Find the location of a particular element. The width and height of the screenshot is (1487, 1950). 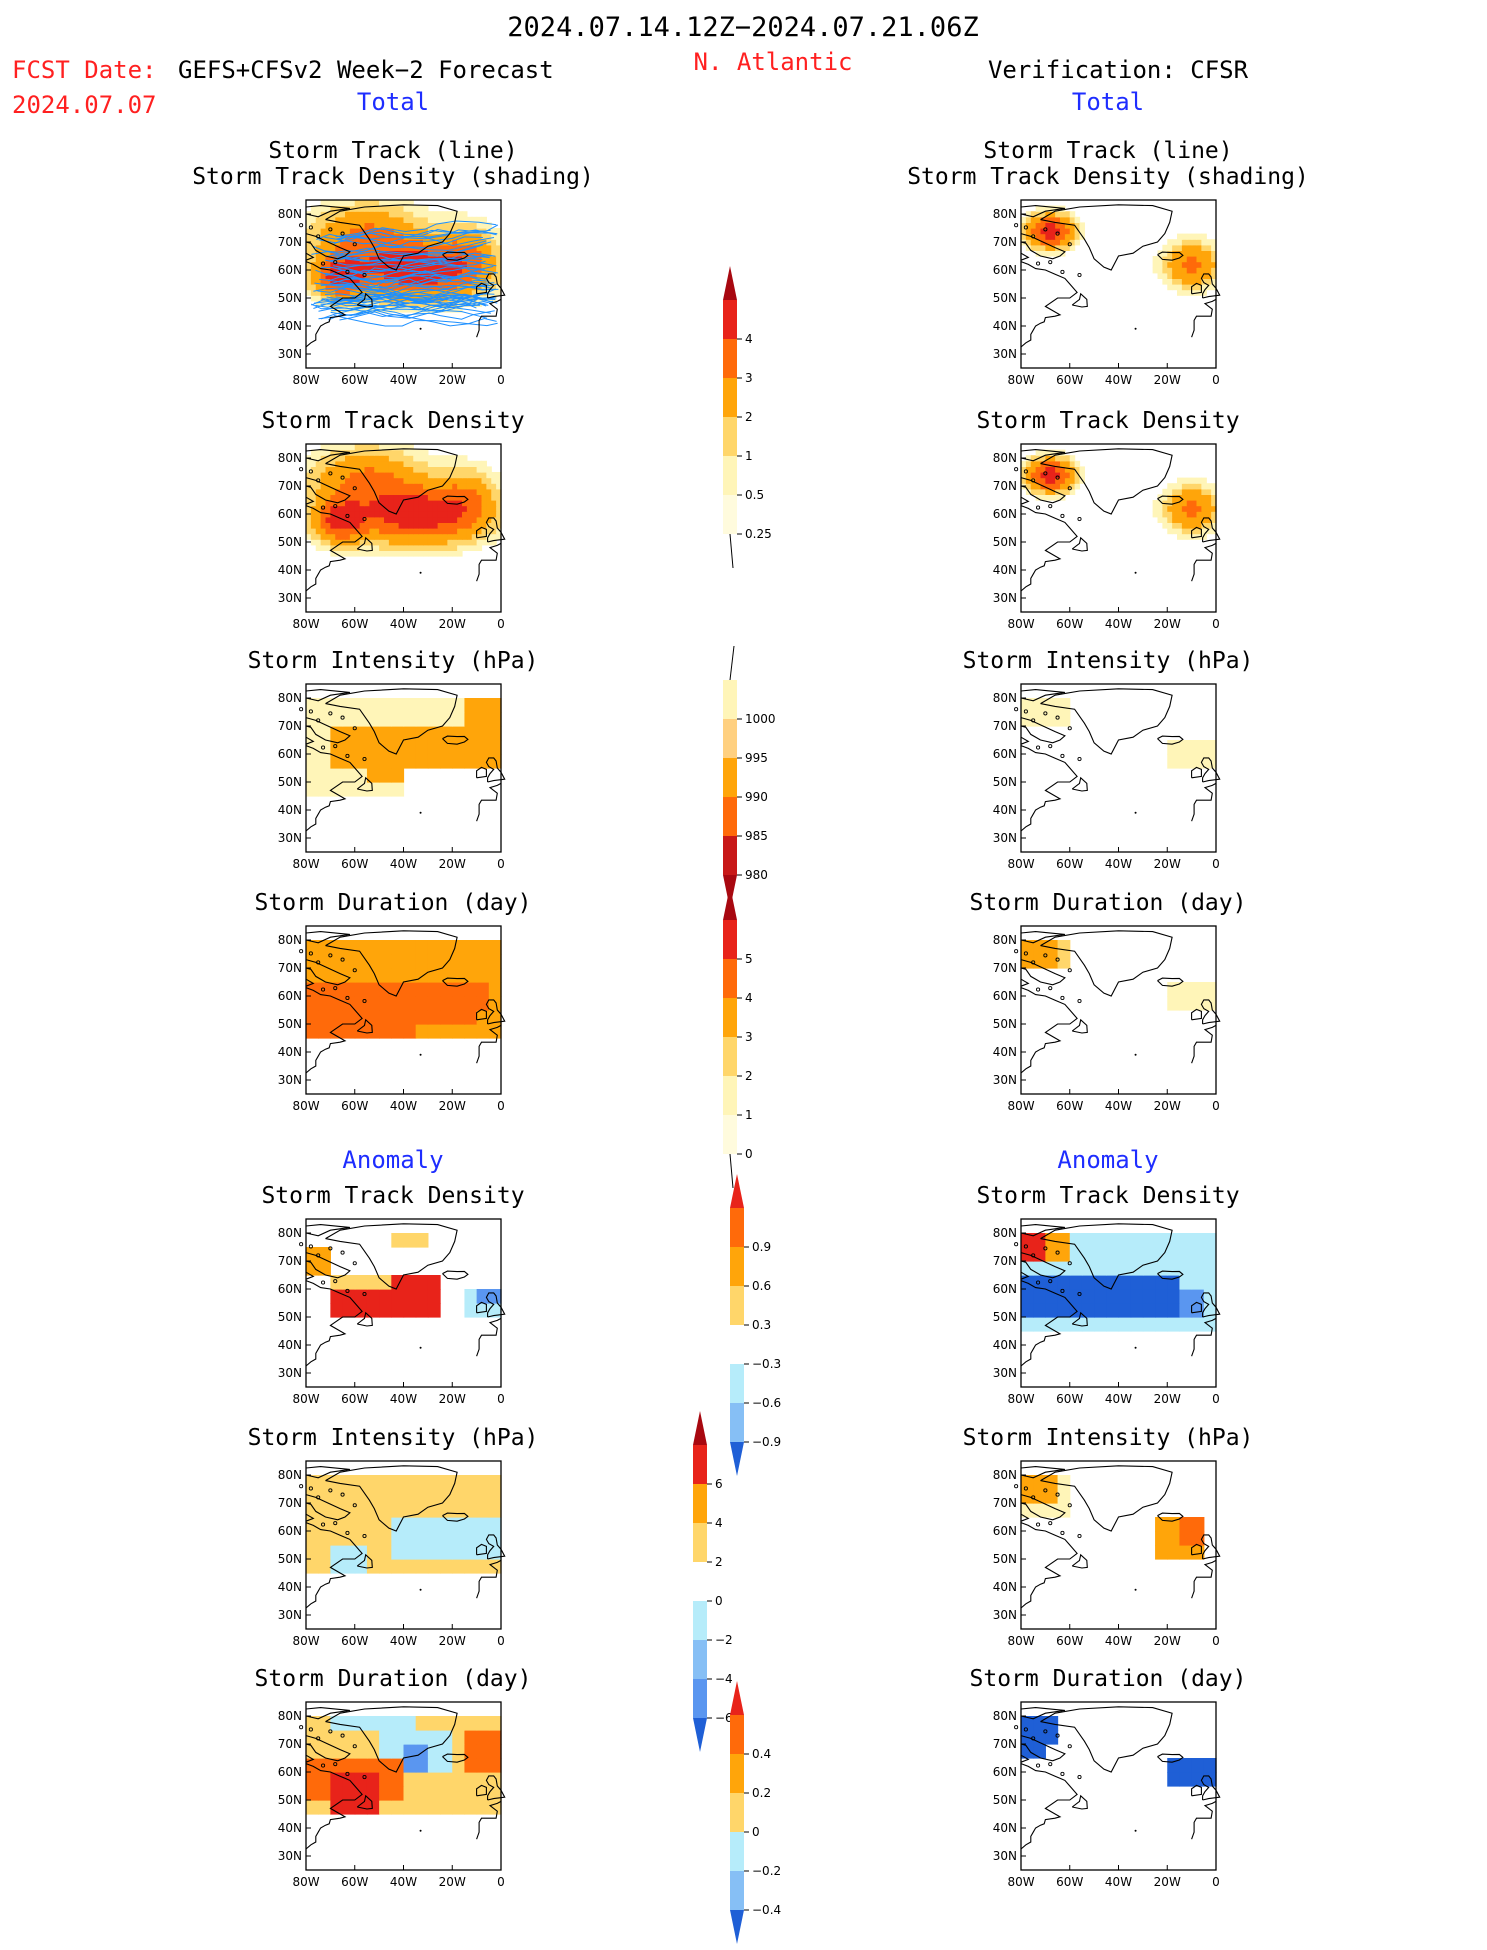

colorbar-label: 6 is located at coordinates (719, 1484).